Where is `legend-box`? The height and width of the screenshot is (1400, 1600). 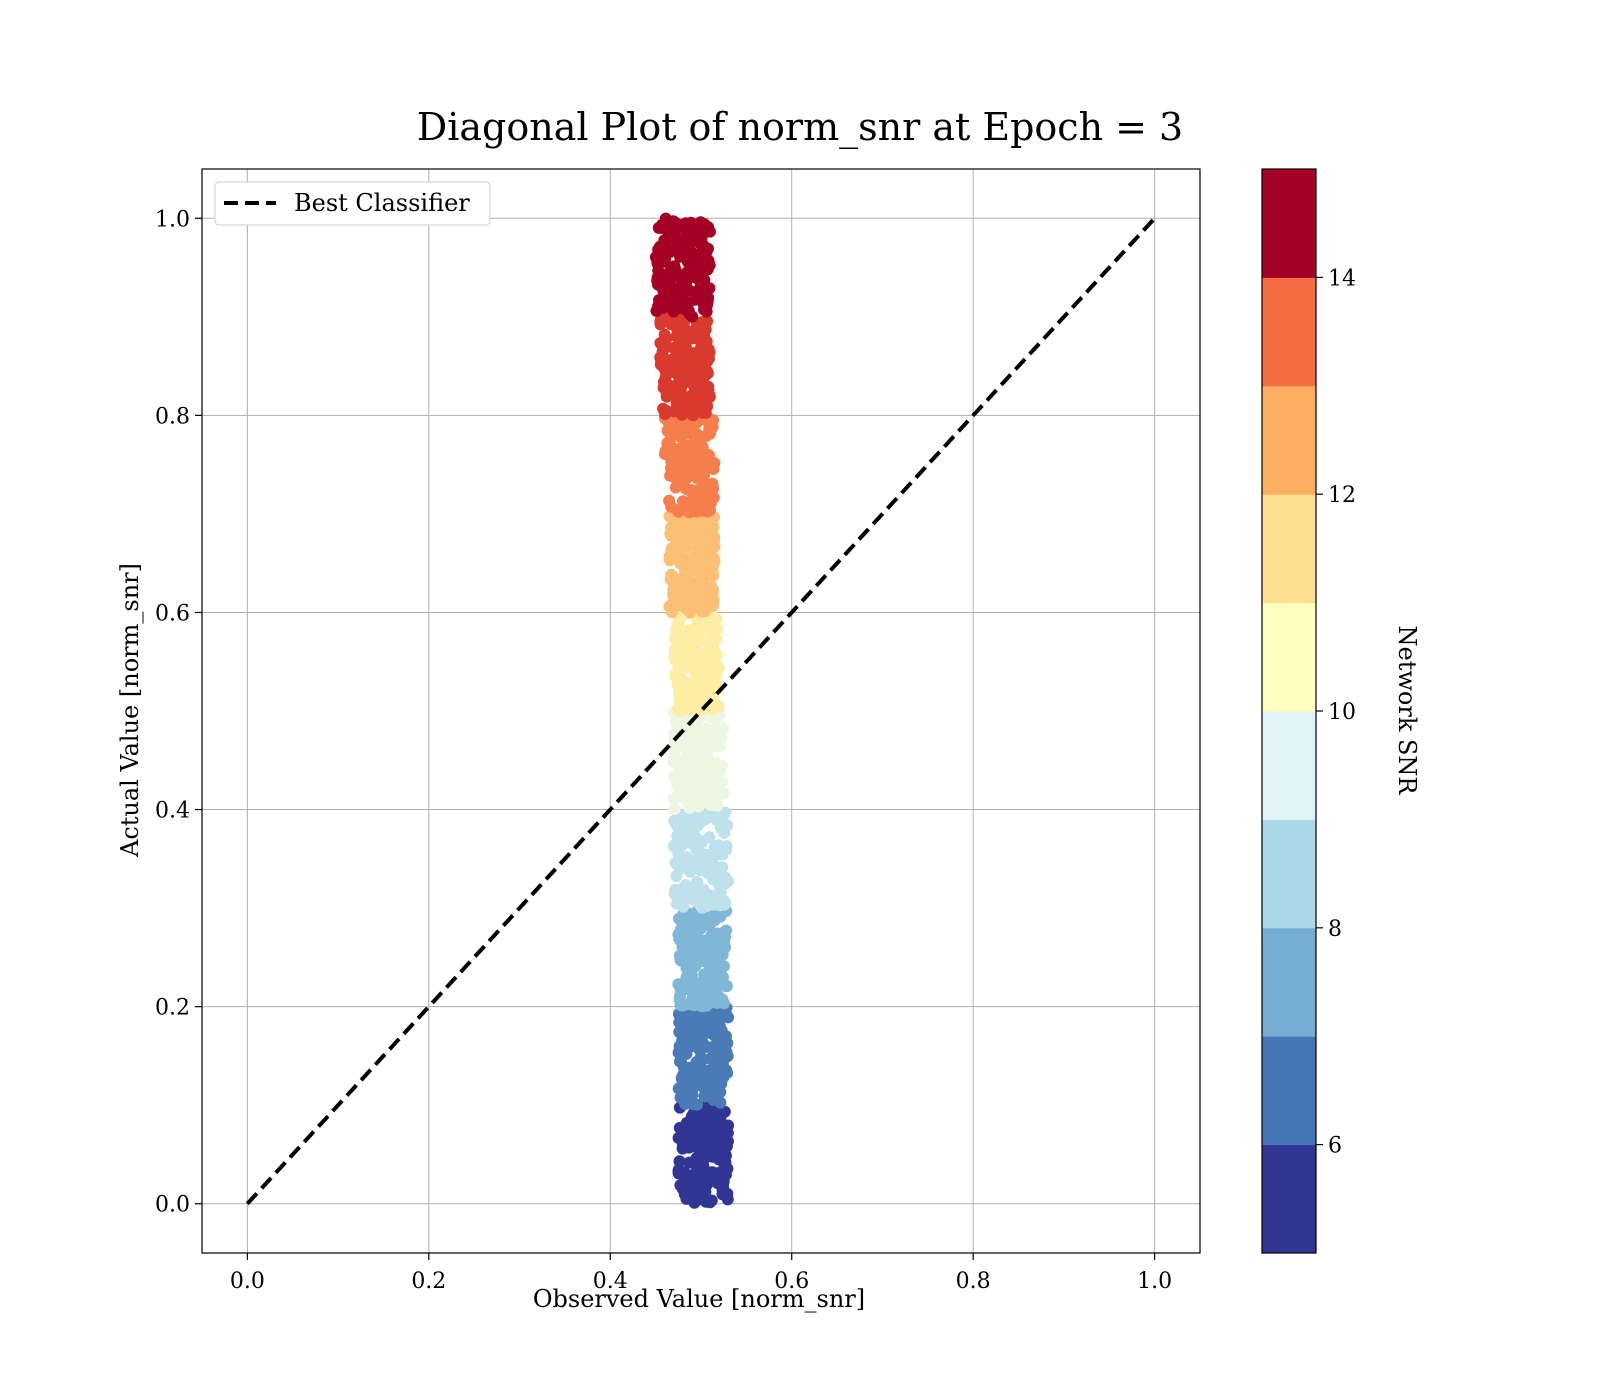
legend-box is located at coordinates (352, 203).